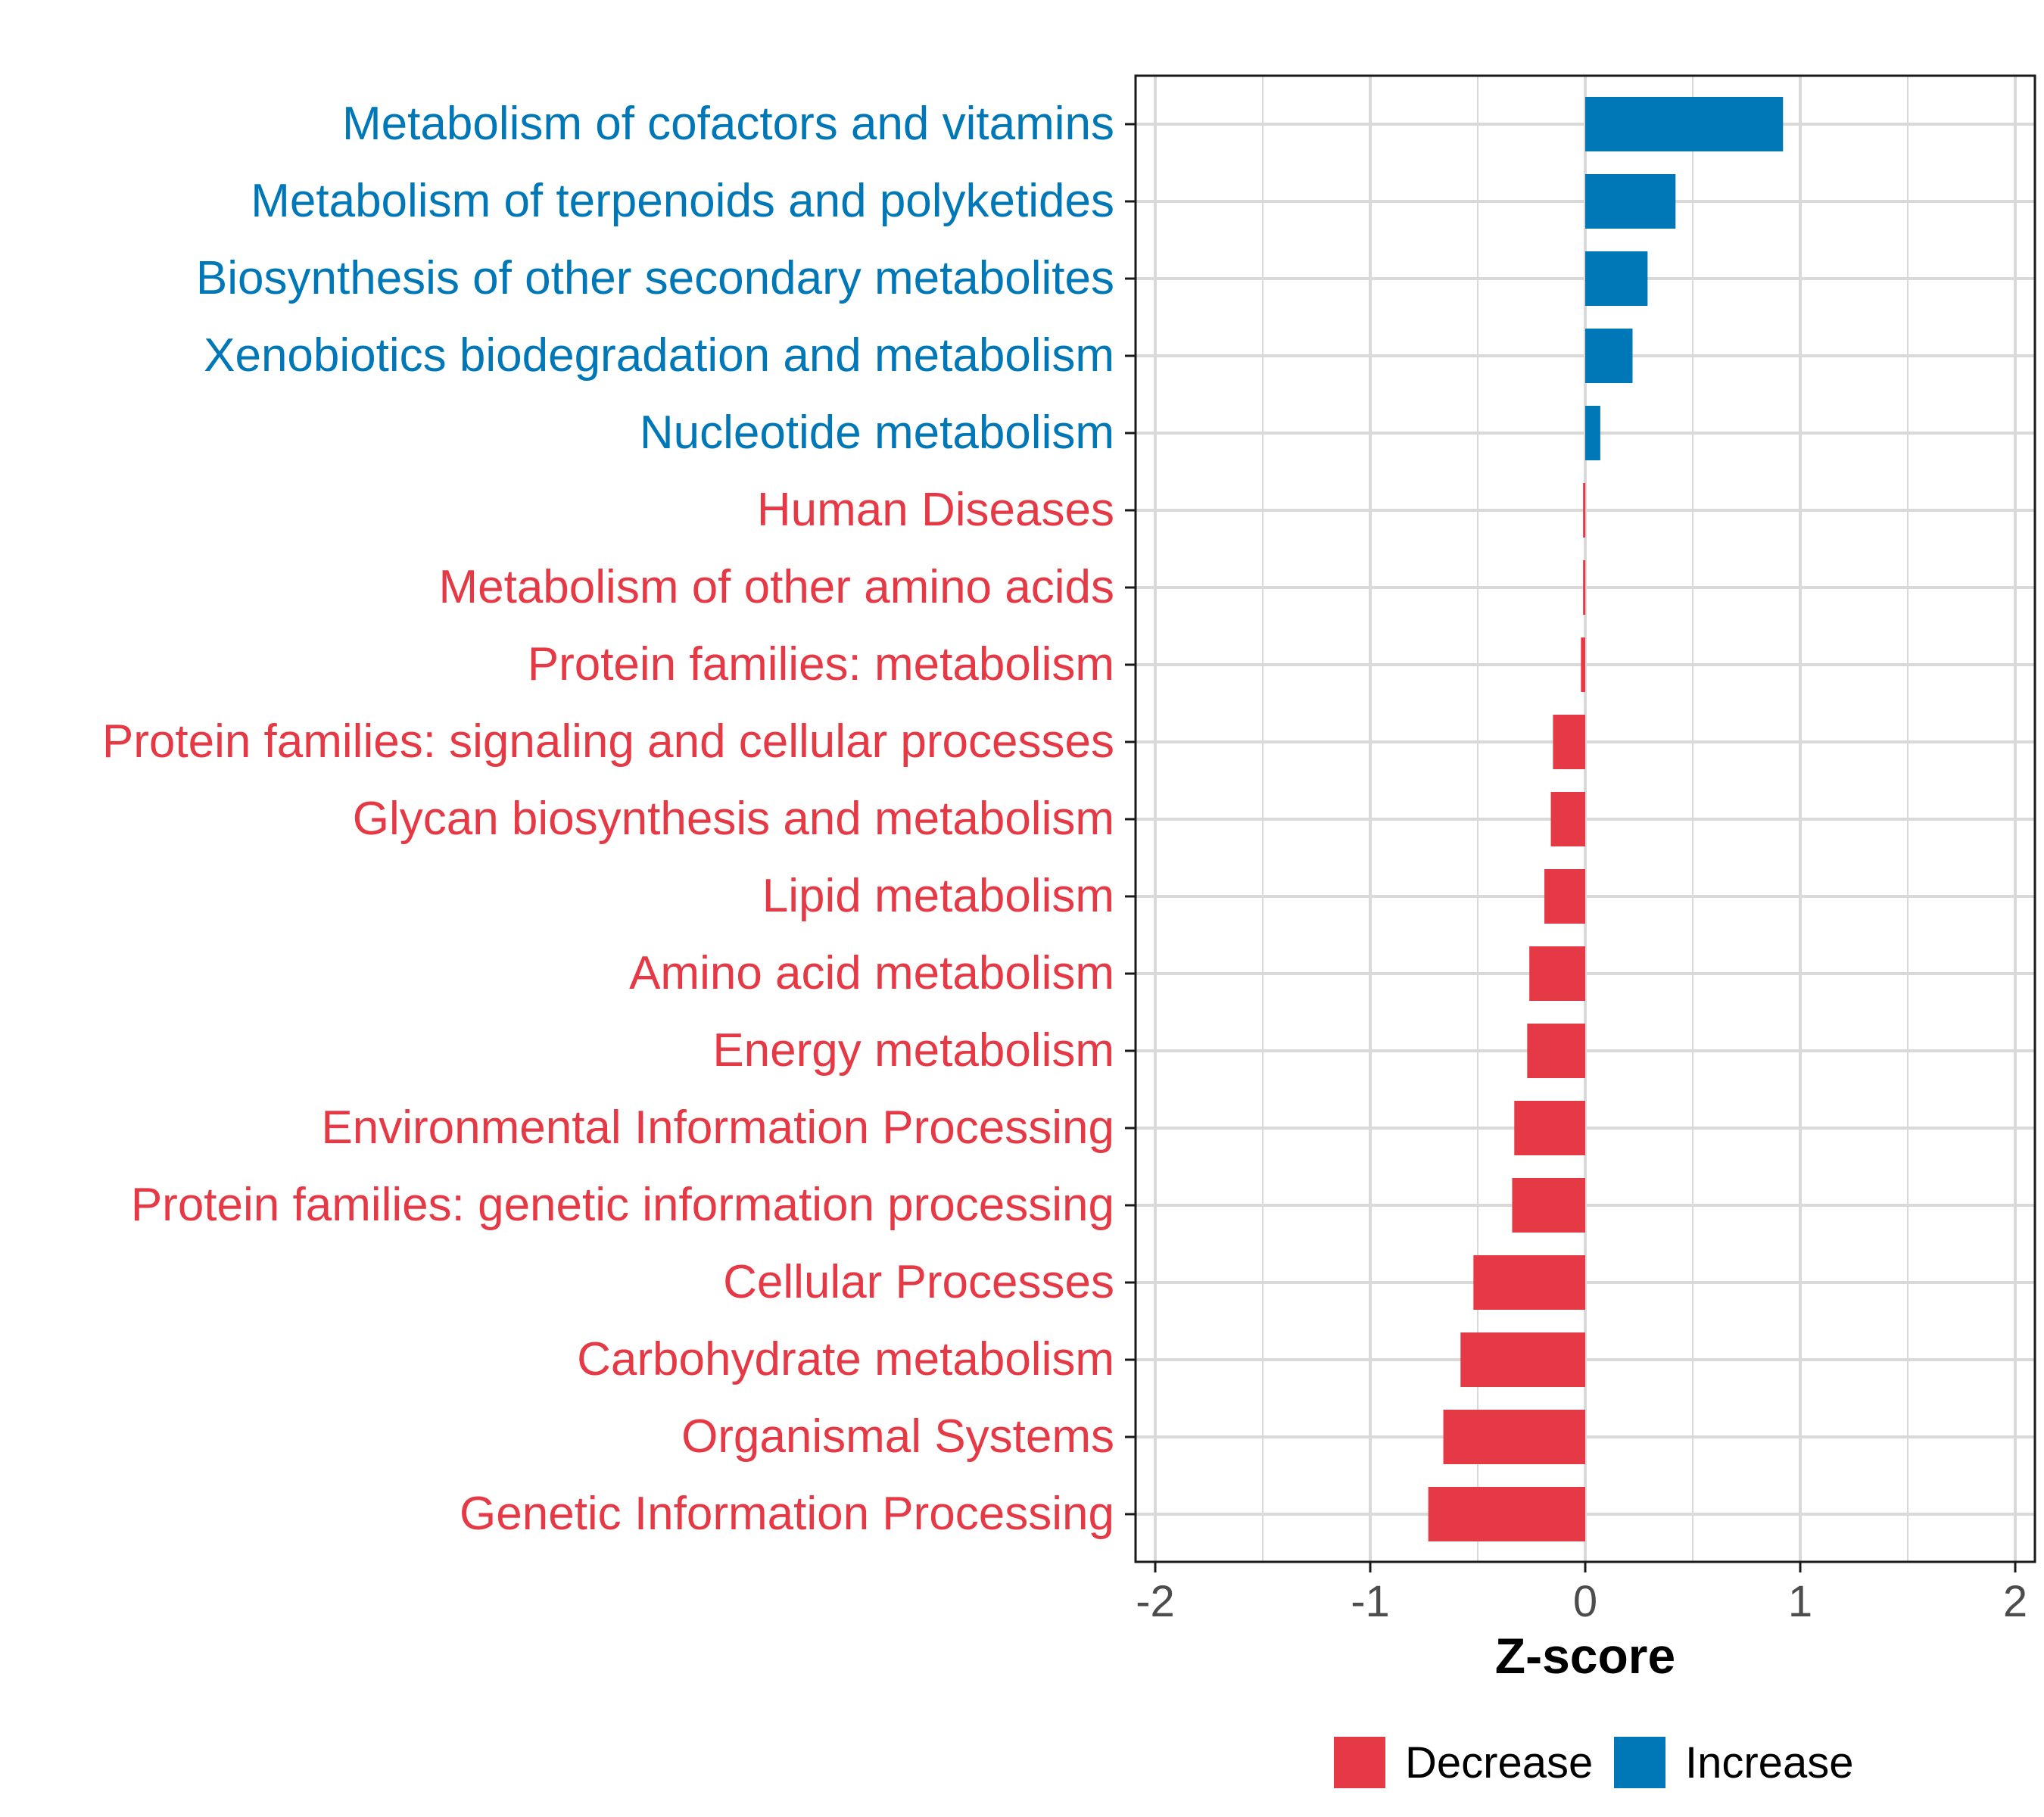  Describe the element at coordinates (913, 1050) in the screenshot. I see `category-label: Energy metabolism` at that location.